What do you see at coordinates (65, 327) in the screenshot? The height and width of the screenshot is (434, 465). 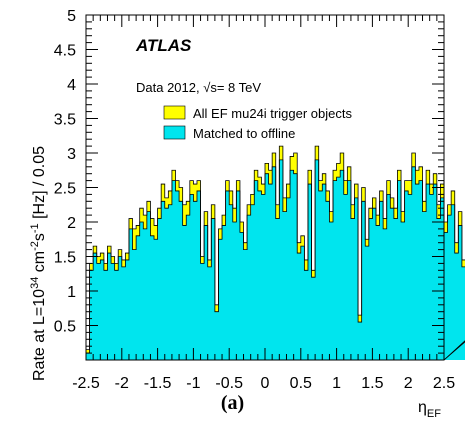 I see `y-tick-label: 0.5` at bounding box center [65, 327].